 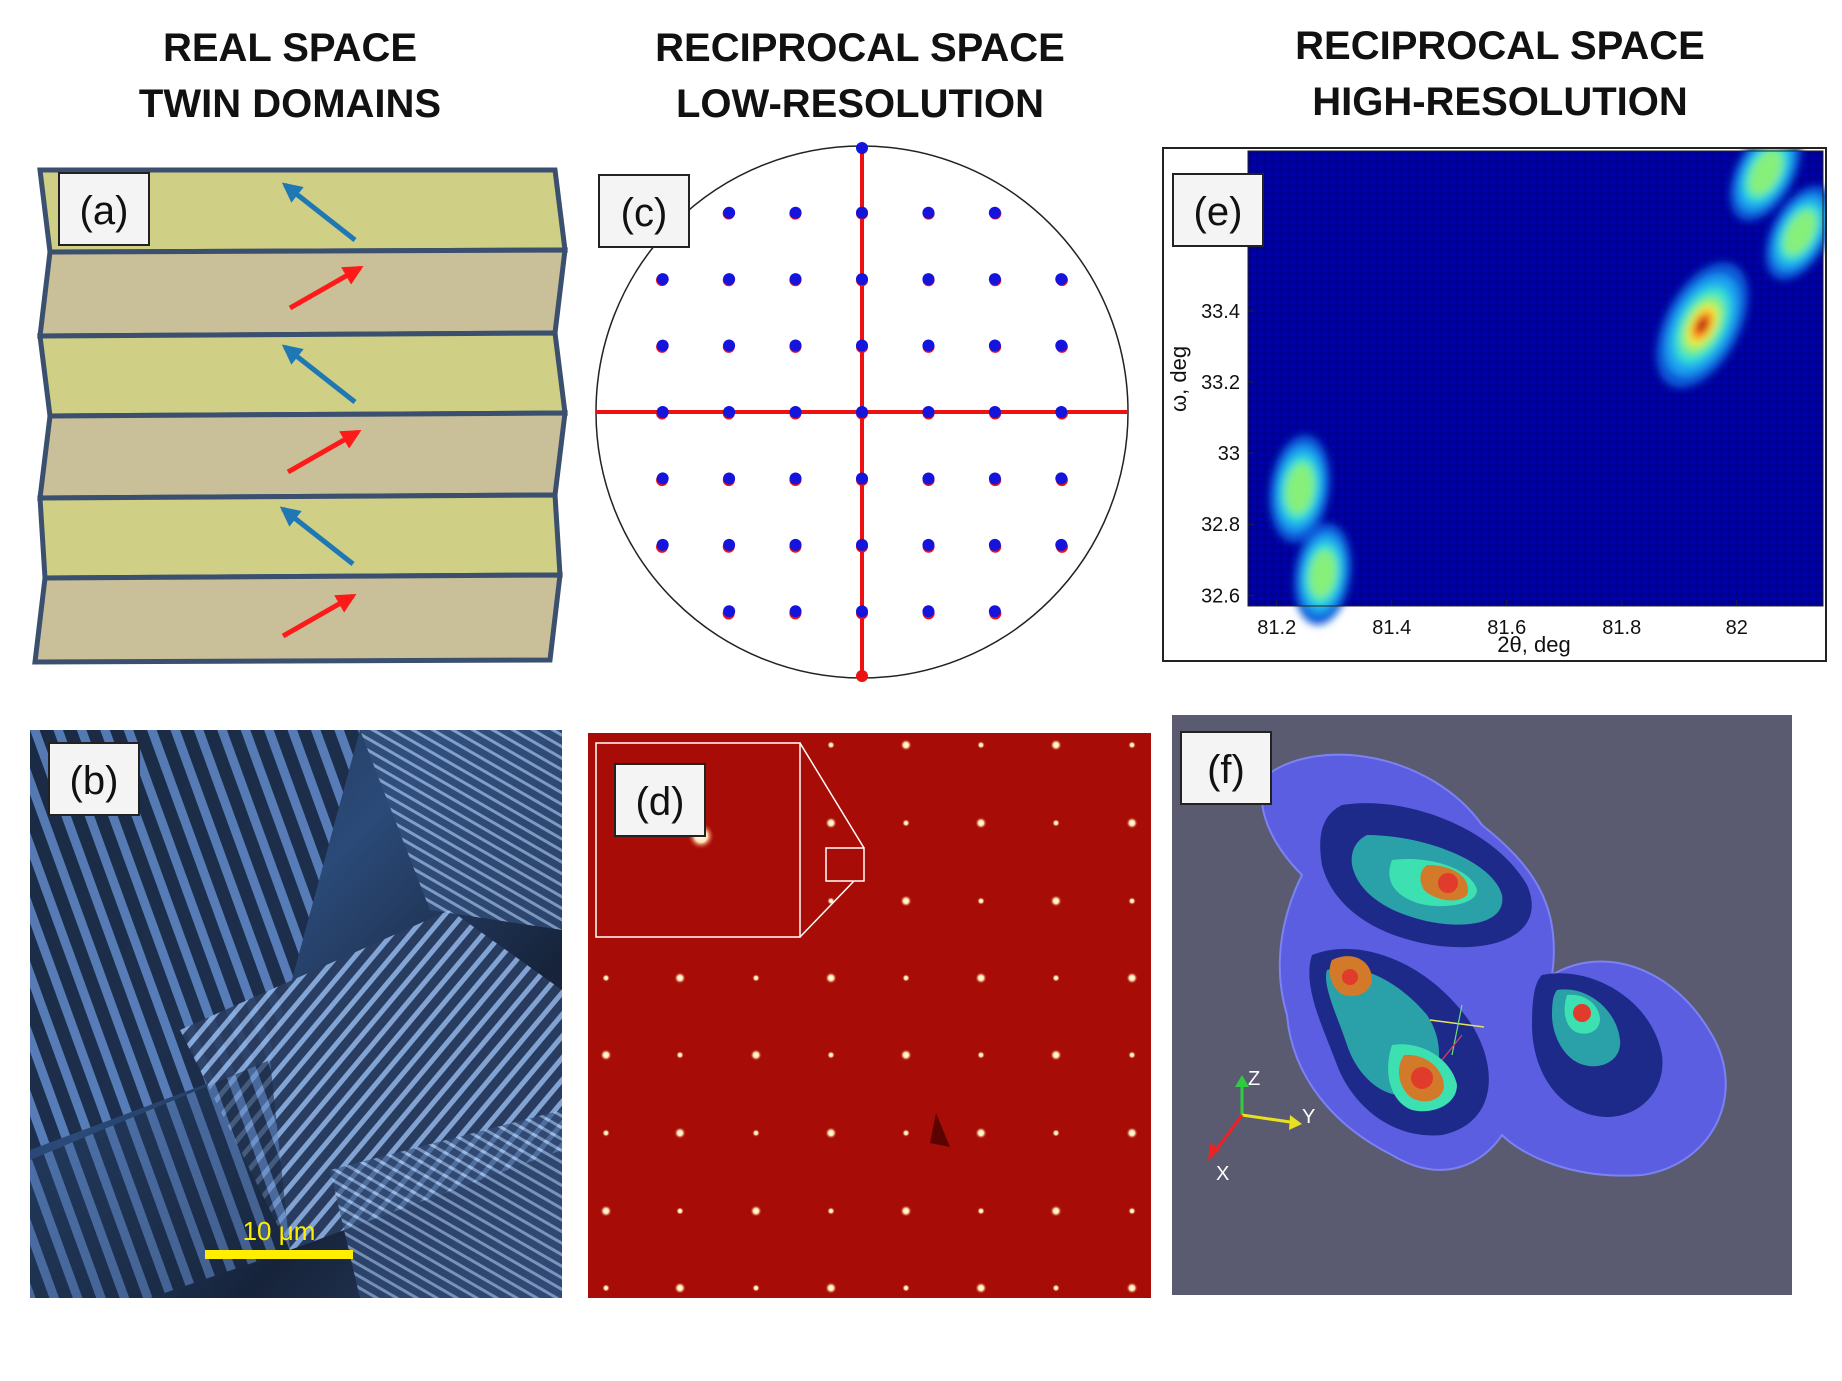 I want to click on micrograph-image: 10 μm, so click(x=296, y=1014).